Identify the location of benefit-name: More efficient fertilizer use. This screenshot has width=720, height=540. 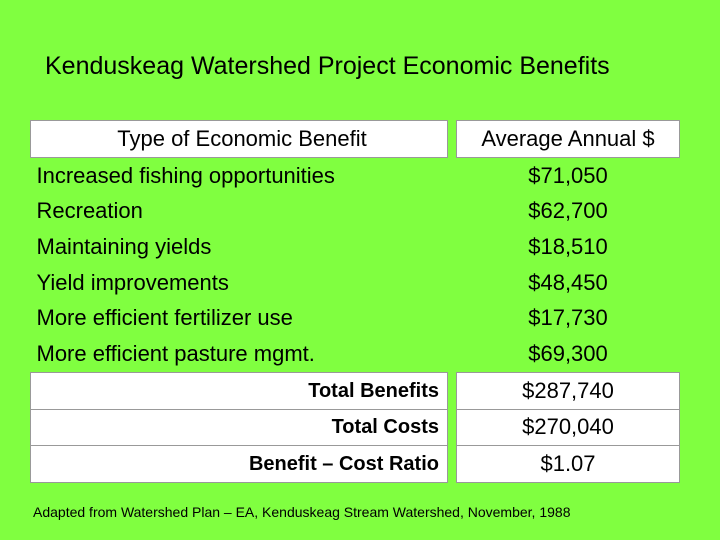
(164, 318).